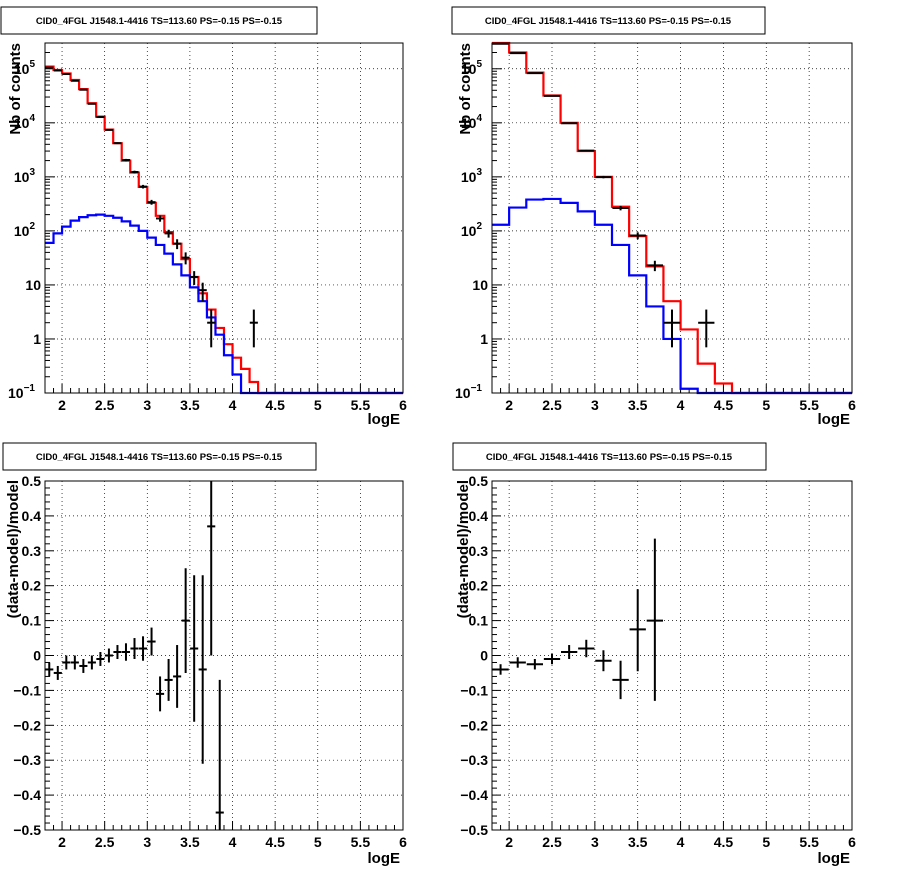 The image size is (898, 875). Describe the element at coordinates (25, 176) in the screenshot. I see `y-tick-label: 10³` at that location.